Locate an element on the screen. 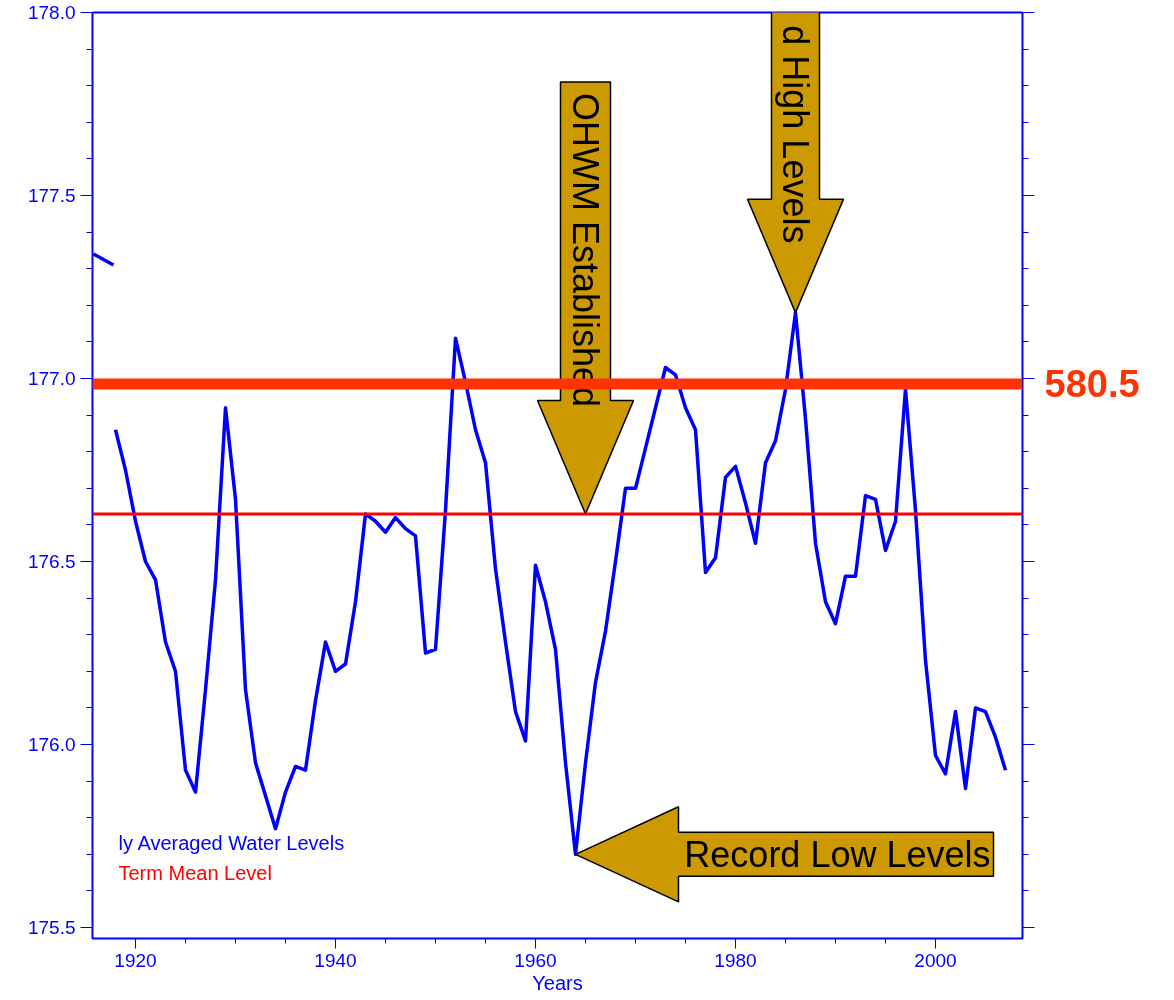  x-axis-title: Years is located at coordinates (557, 982).